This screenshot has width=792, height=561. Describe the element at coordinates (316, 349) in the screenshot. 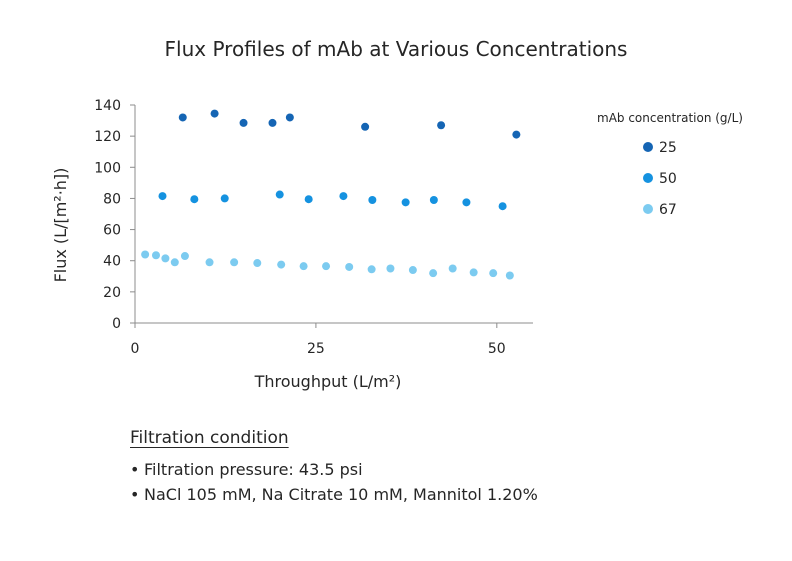

I see `x-tick-label: 25` at that location.